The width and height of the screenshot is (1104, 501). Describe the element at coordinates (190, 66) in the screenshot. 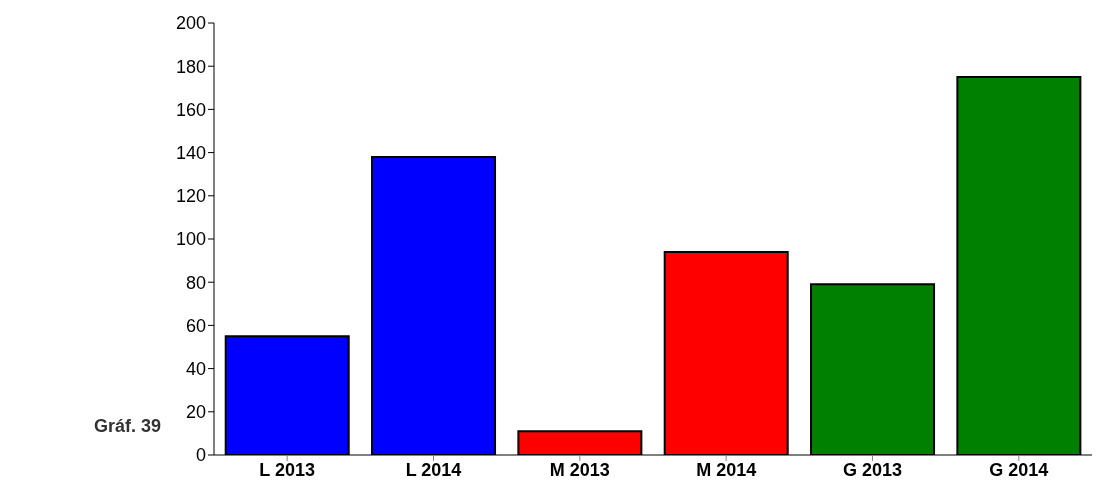

I see `y-tick-label: 180` at that location.